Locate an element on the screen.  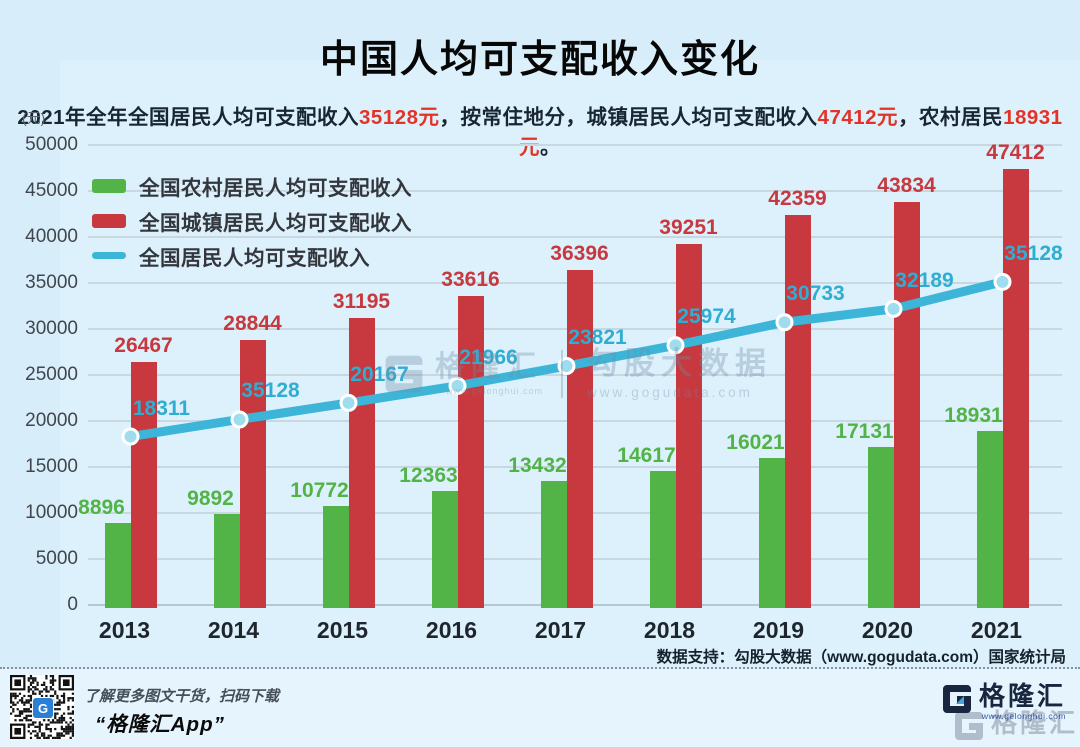
page-title: 中国人均可支配收入变化 is located at coordinates (539, 60).